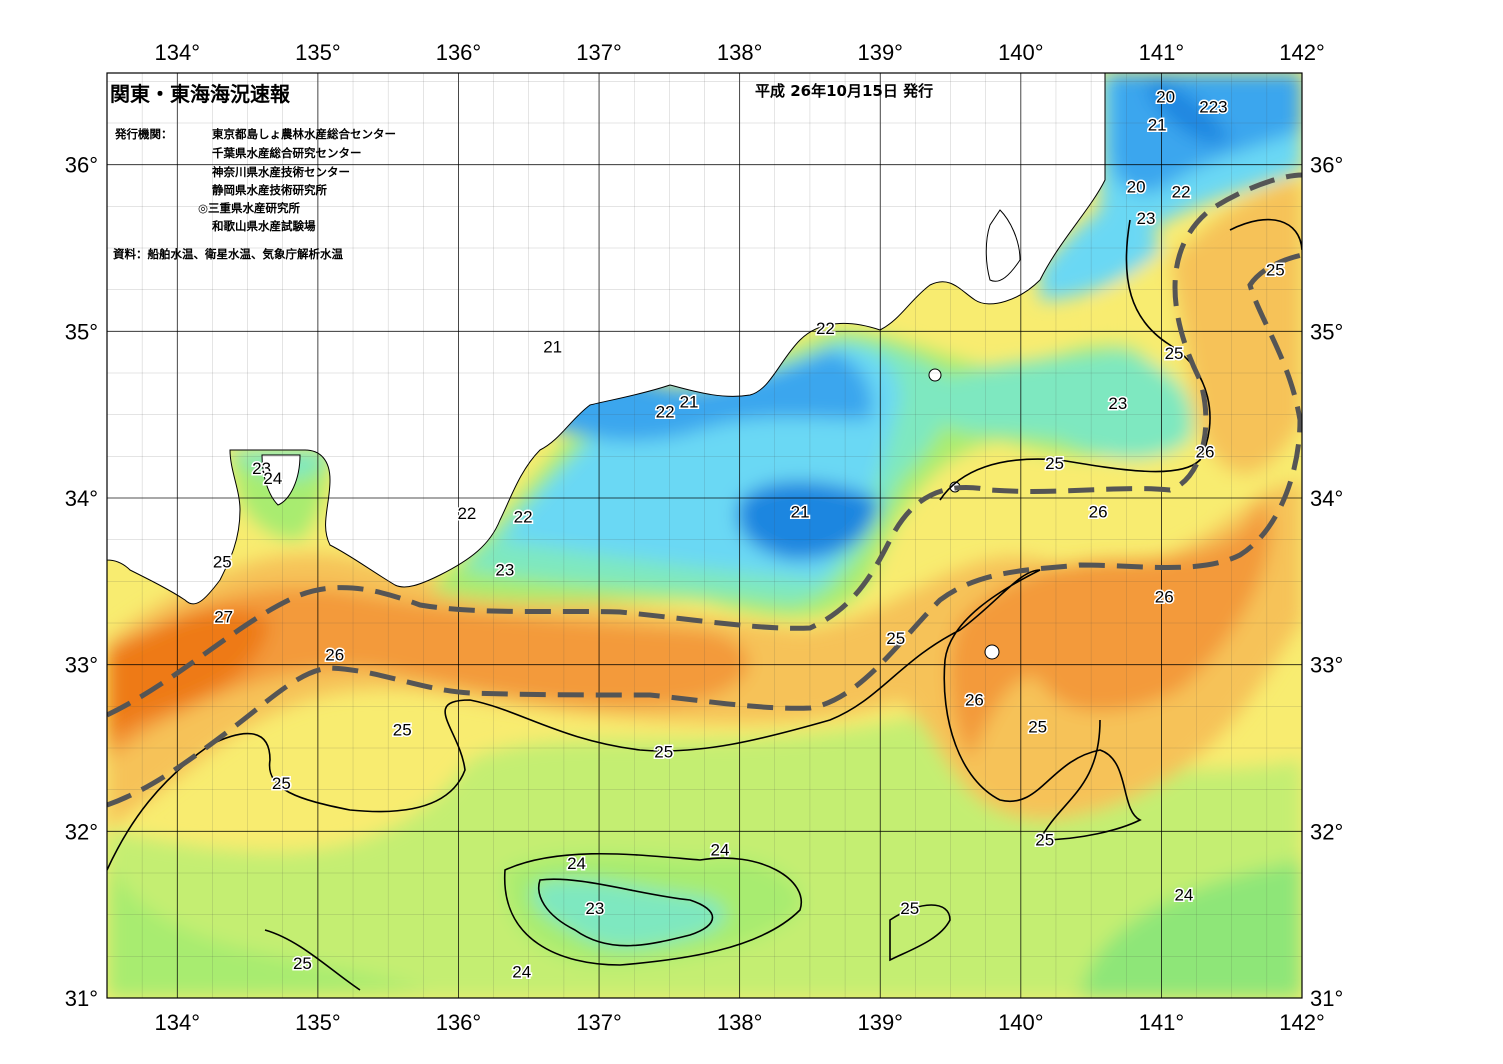  Describe the element at coordinates (459, 1022) in the screenshot. I see `longitude-tick-bottom: 136°` at that location.